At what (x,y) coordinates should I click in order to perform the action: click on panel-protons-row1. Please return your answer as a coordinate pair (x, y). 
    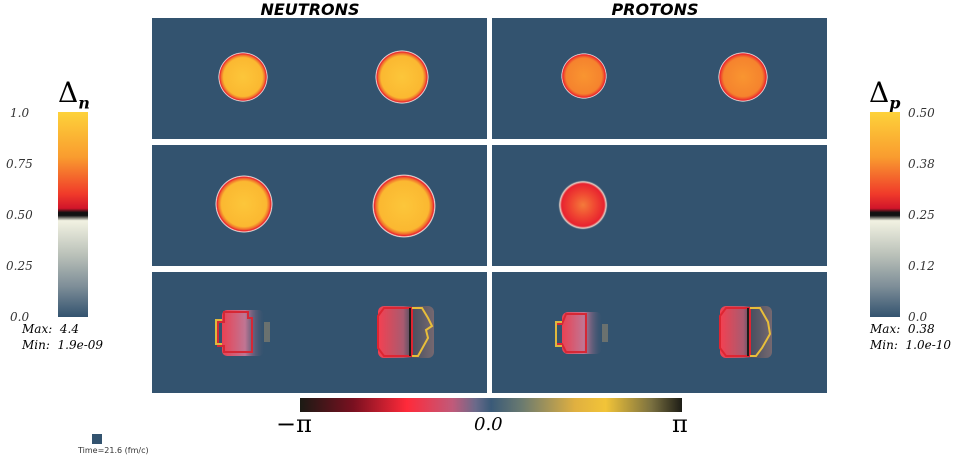
    Looking at the image, I should click on (659, 78).